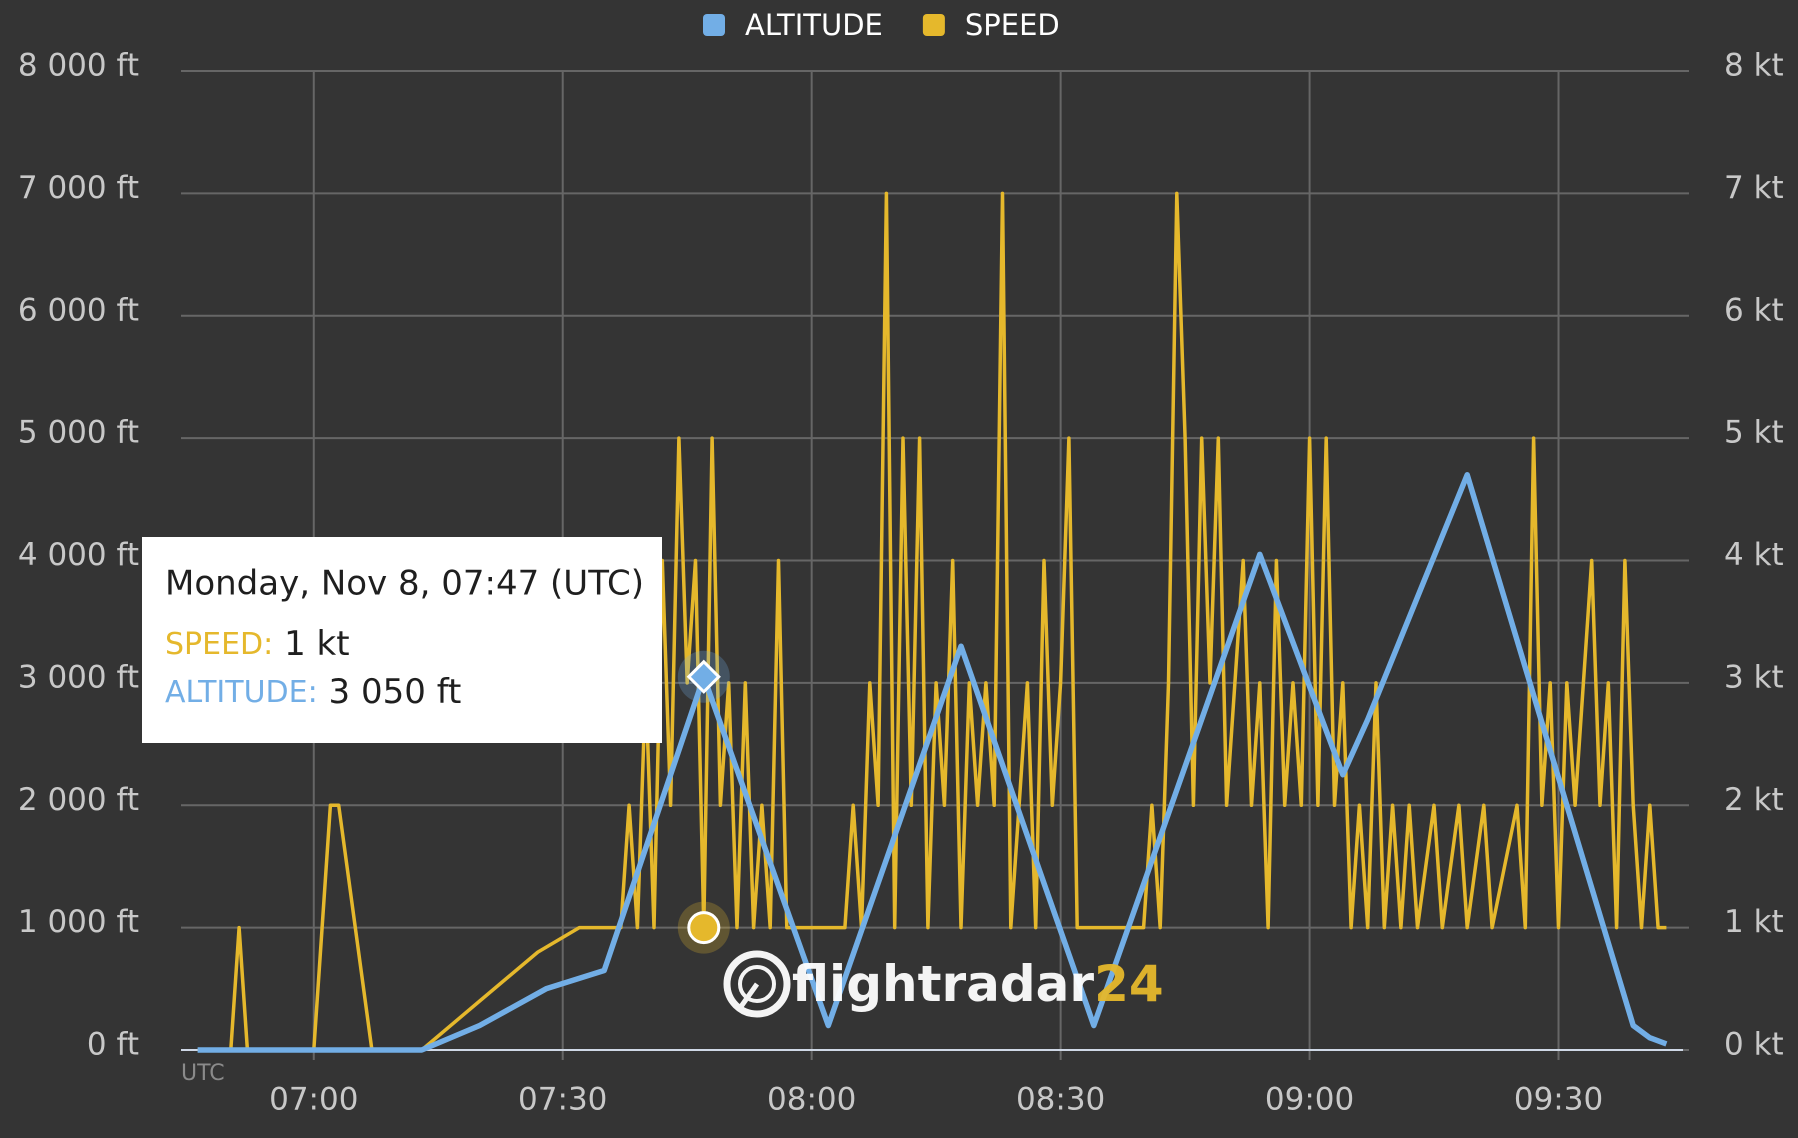  I want to click on watermark-name: flightradar, so click(943, 984).